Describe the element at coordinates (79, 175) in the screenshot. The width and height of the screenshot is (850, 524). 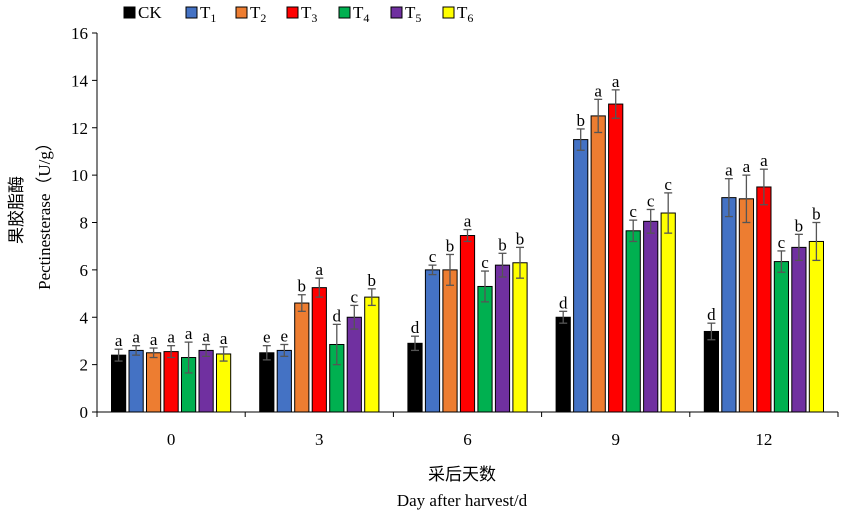
I see `y-tick-label: 10` at that location.